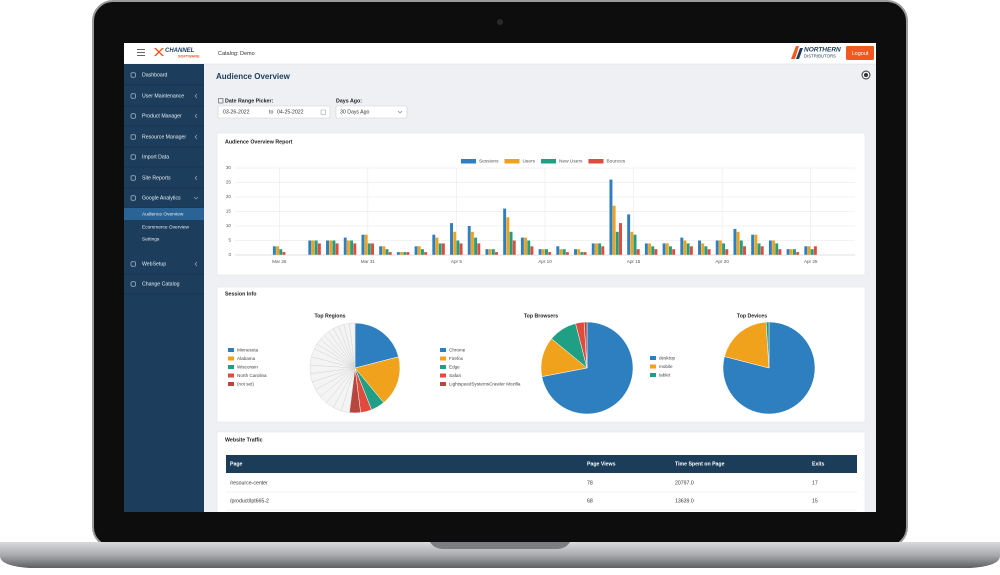 Image resolution: width=1000 pixels, height=575 pixels. Describe the element at coordinates (161, 199) in the screenshot. I see `sidebar-item: Google Analytics` at that location.